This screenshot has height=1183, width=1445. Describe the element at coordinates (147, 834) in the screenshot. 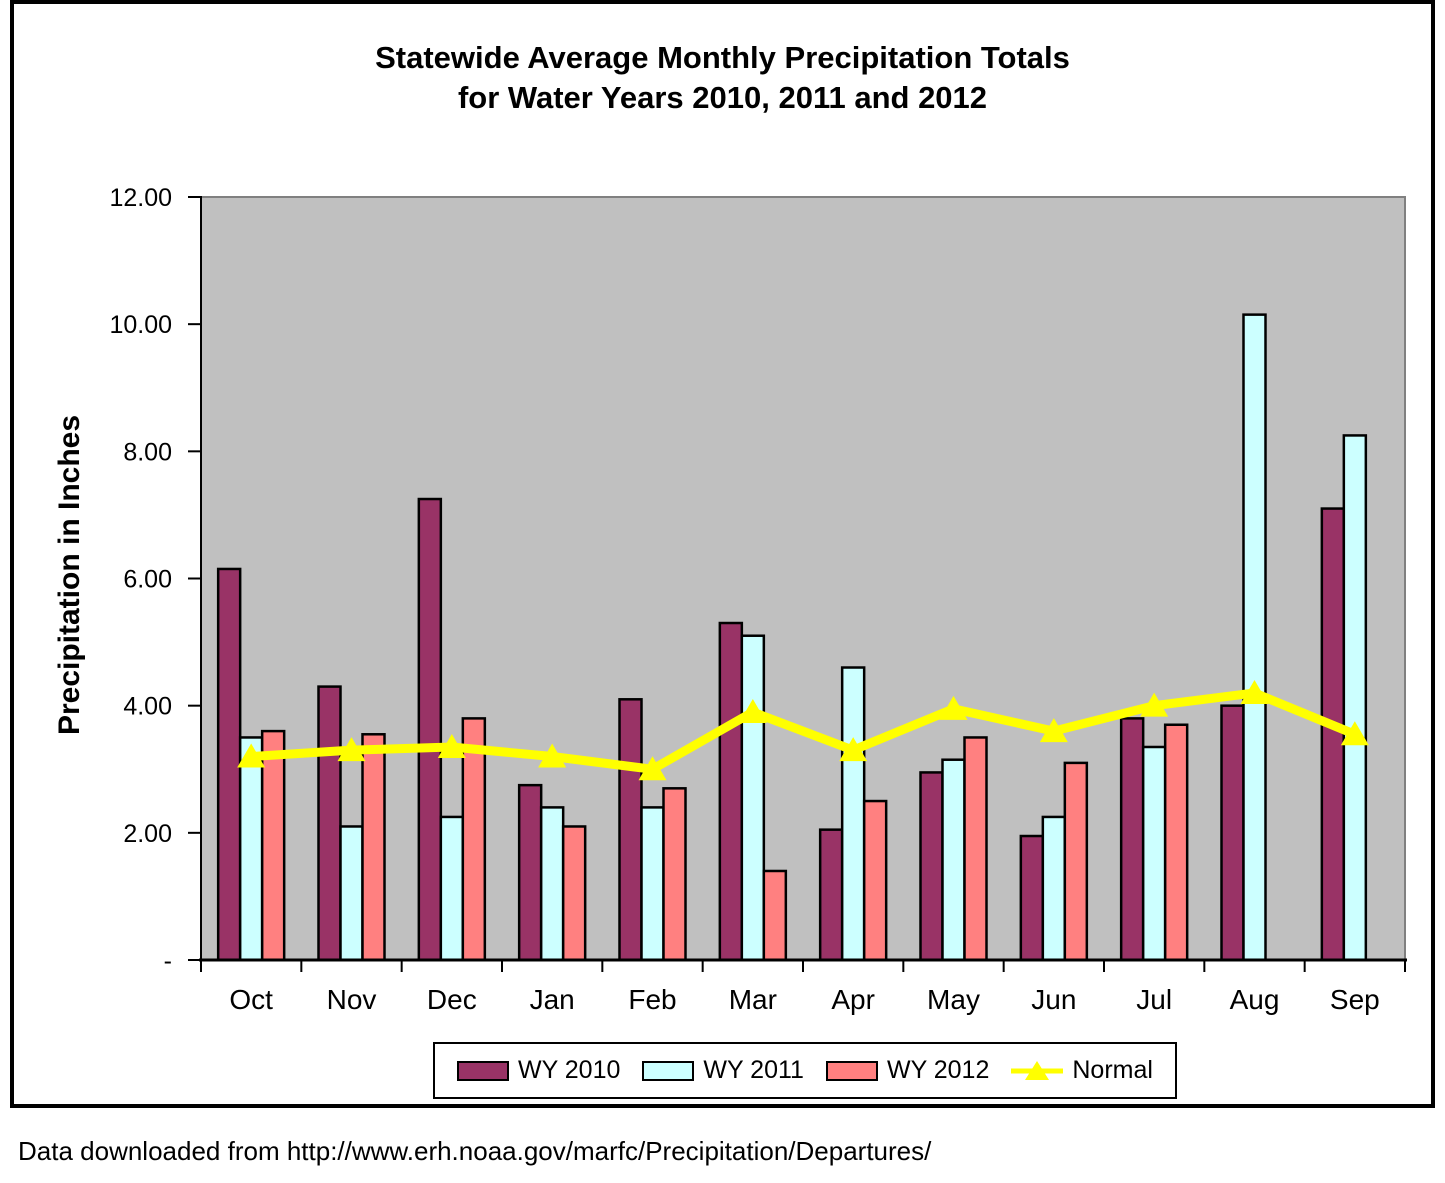

I see `y-tick-label-2.00: 2.00` at that location.